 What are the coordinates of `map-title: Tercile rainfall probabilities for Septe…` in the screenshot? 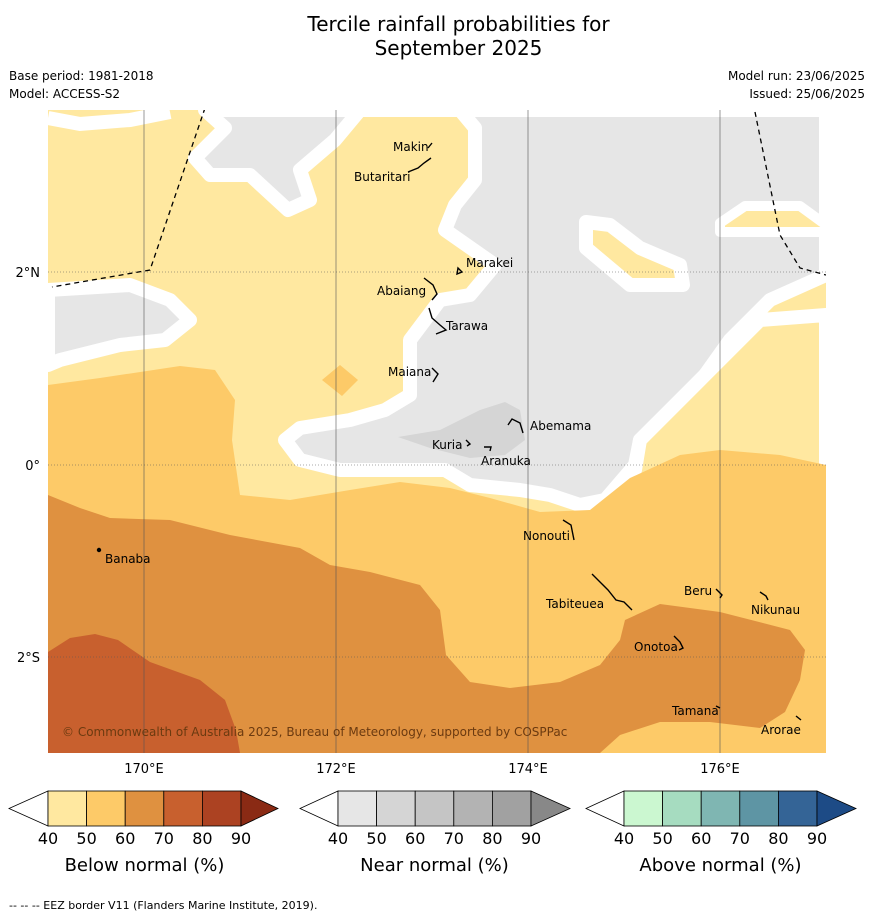 It's located at (436, 36).